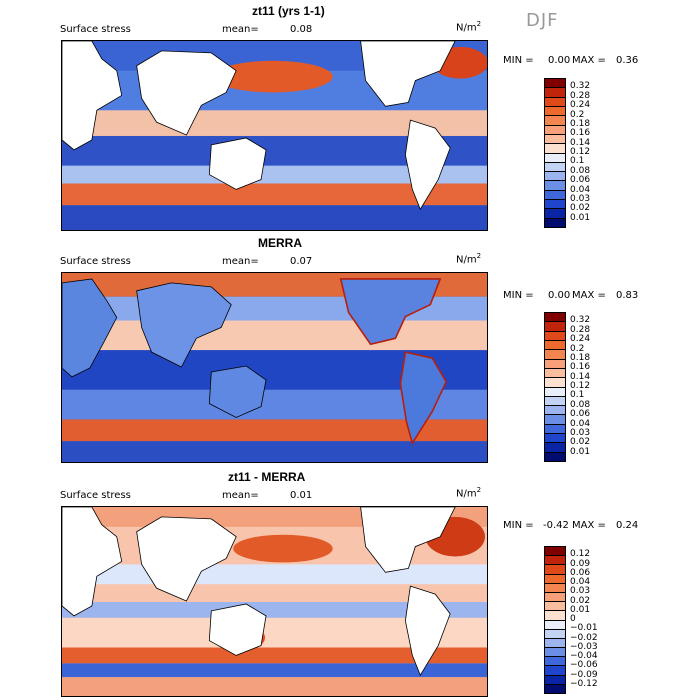 This screenshot has height=700, width=700. What do you see at coordinates (556, 525) in the screenshot?
I see `panel-3-min-value: -0.42` at bounding box center [556, 525].